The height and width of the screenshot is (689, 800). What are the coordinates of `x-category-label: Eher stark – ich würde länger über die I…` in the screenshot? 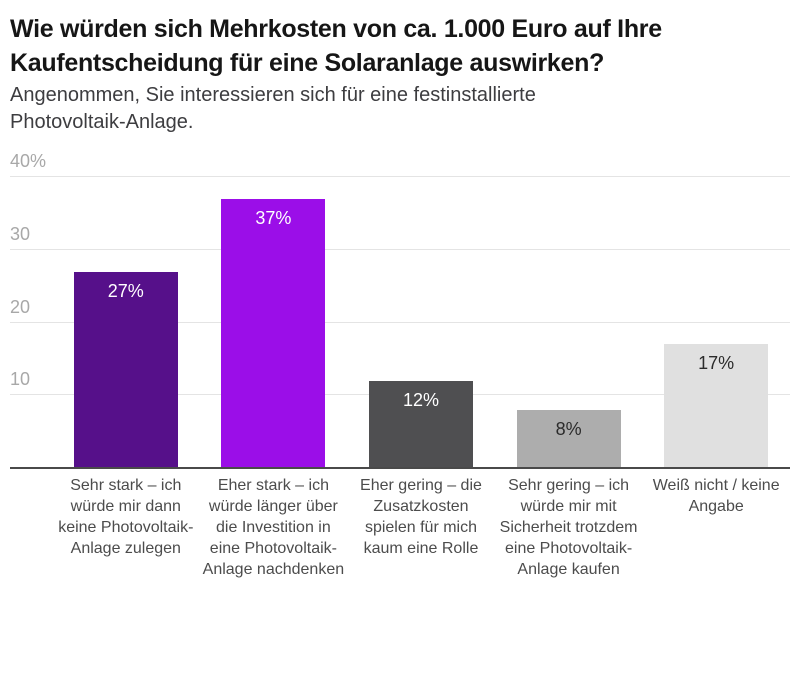 It's located at (273, 527).